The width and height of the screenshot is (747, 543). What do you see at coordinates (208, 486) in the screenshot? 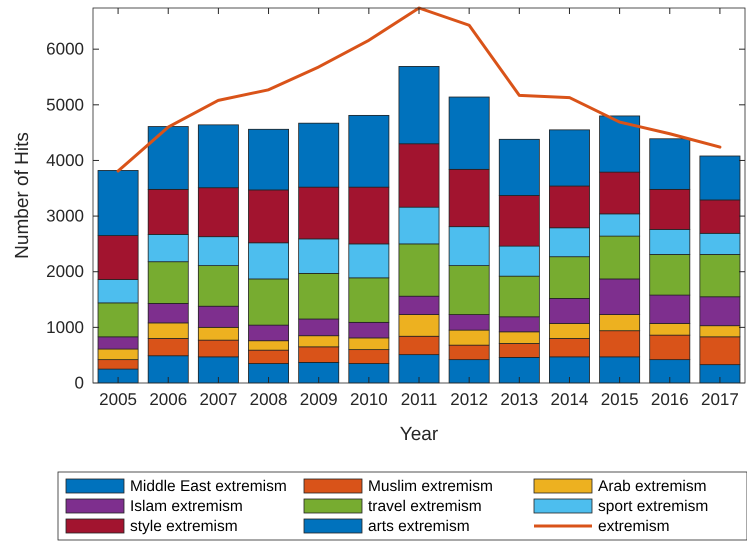
I see `legend-label: Middle East extremism` at bounding box center [208, 486].